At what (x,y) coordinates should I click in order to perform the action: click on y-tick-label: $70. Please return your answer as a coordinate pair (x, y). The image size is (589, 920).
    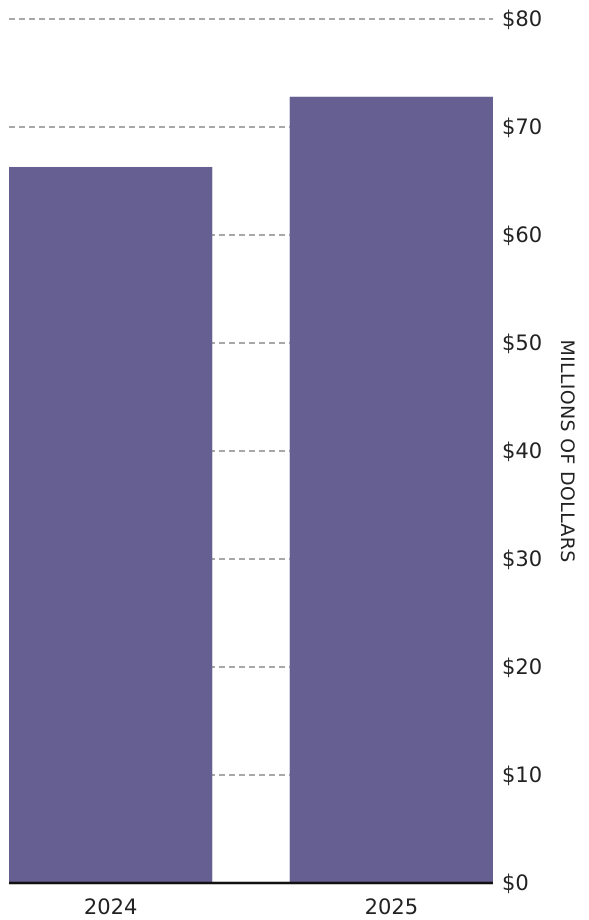
    Looking at the image, I should click on (522, 127).